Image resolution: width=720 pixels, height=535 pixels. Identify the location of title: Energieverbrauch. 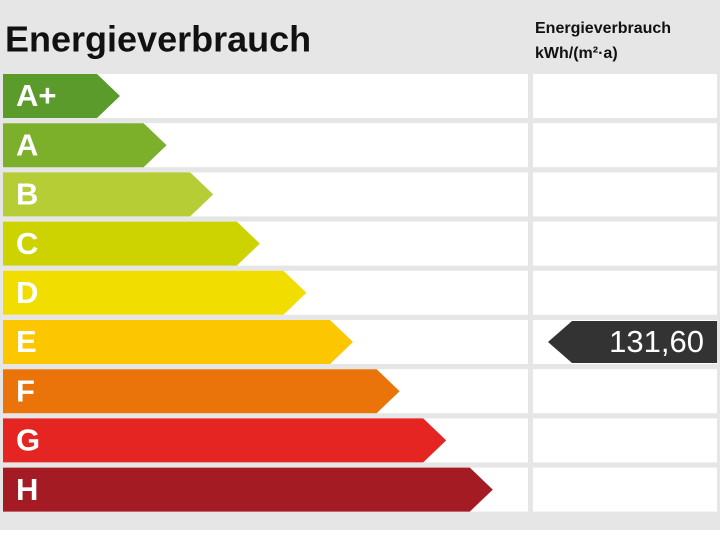
(158, 39).